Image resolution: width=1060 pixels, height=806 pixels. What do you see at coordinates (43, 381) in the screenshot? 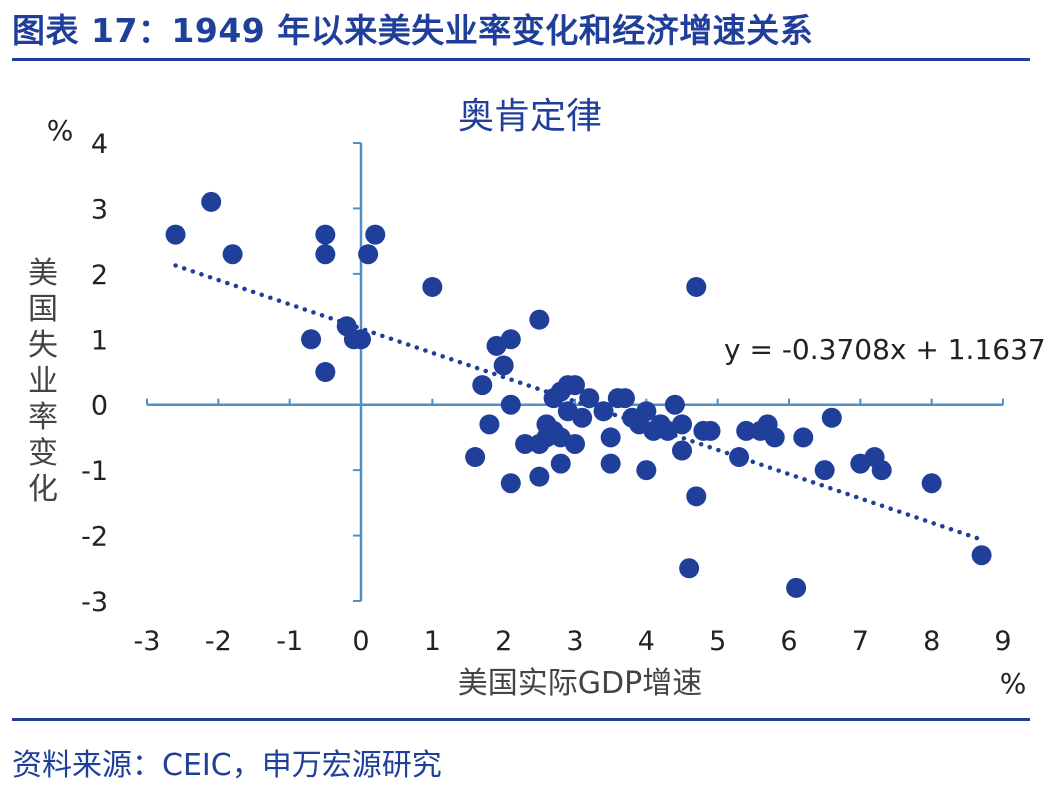
I see `y-axis-label: 美国失业率变化` at bounding box center [43, 381].